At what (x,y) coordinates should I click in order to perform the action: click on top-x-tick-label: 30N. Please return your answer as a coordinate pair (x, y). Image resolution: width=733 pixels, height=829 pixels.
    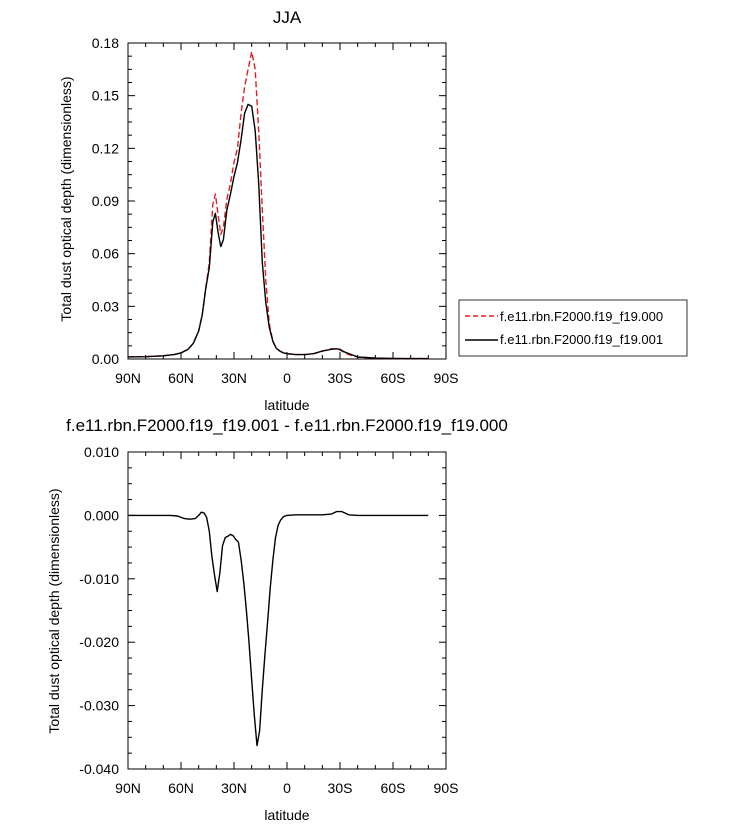
    Looking at the image, I should click on (234, 378).